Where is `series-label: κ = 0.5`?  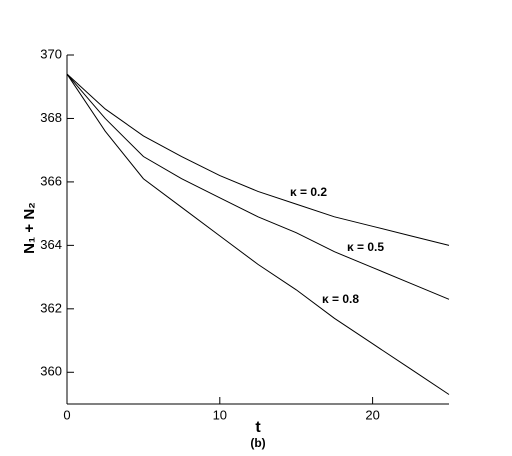 series-label: κ = 0.5 is located at coordinates (365, 247).